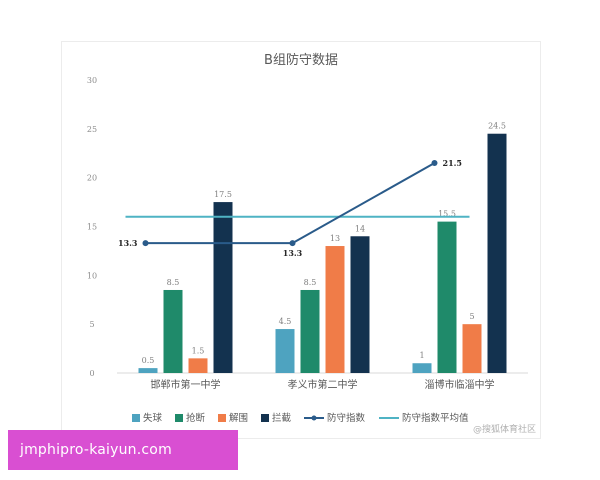 The width and height of the screenshot is (600, 480). What do you see at coordinates (148, 360) in the screenshot?
I see `bar-data-label: 0.5` at bounding box center [148, 360].